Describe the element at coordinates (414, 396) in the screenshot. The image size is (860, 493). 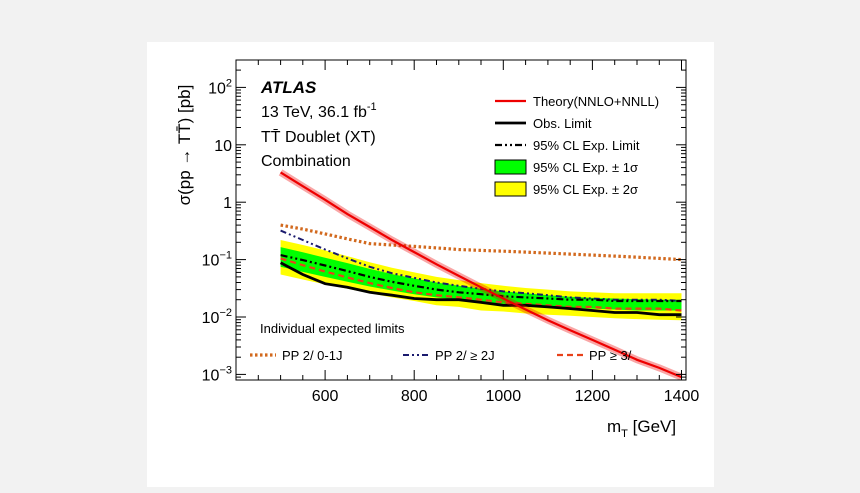
I see `x-tick-label: 800` at that location.